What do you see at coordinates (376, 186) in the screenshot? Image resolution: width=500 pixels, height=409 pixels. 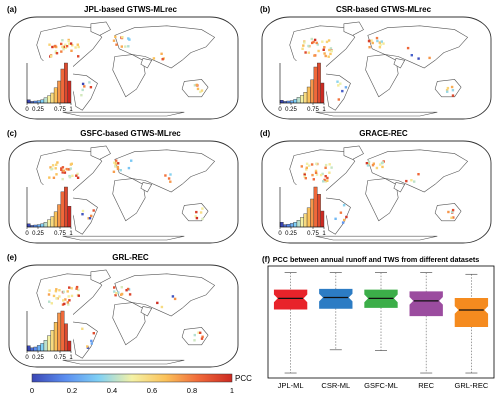 I see `map-panel: (d) GRACE-REC 0 0.25 0.75 1` at bounding box center [376, 186].